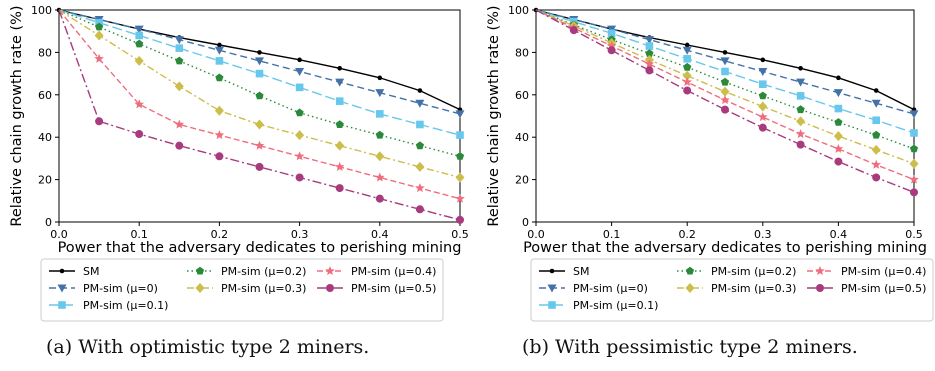 This screenshot has height=371, width=935. Describe the element at coordinates (45, 180) in the screenshot. I see `chart-a-y-tick-label: 20` at that location.